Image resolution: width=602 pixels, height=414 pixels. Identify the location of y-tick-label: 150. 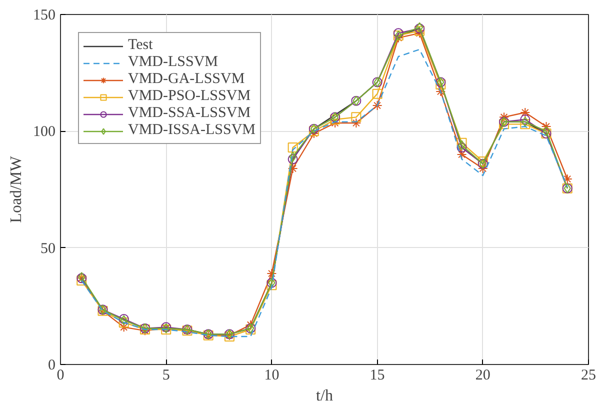
(44, 16).